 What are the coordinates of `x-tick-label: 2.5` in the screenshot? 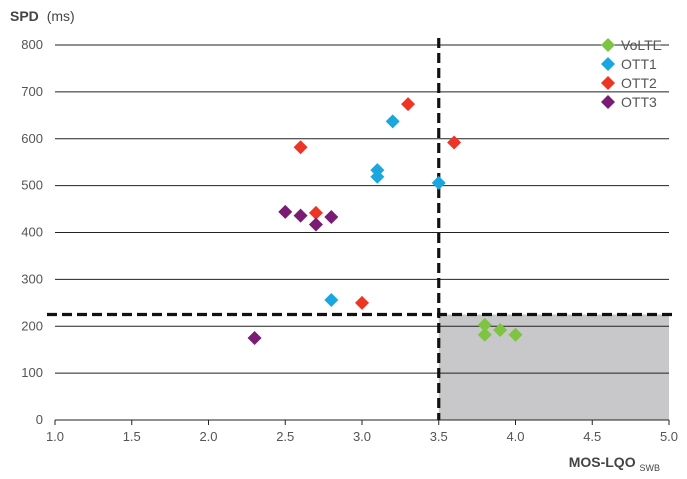 It's located at (285, 436).